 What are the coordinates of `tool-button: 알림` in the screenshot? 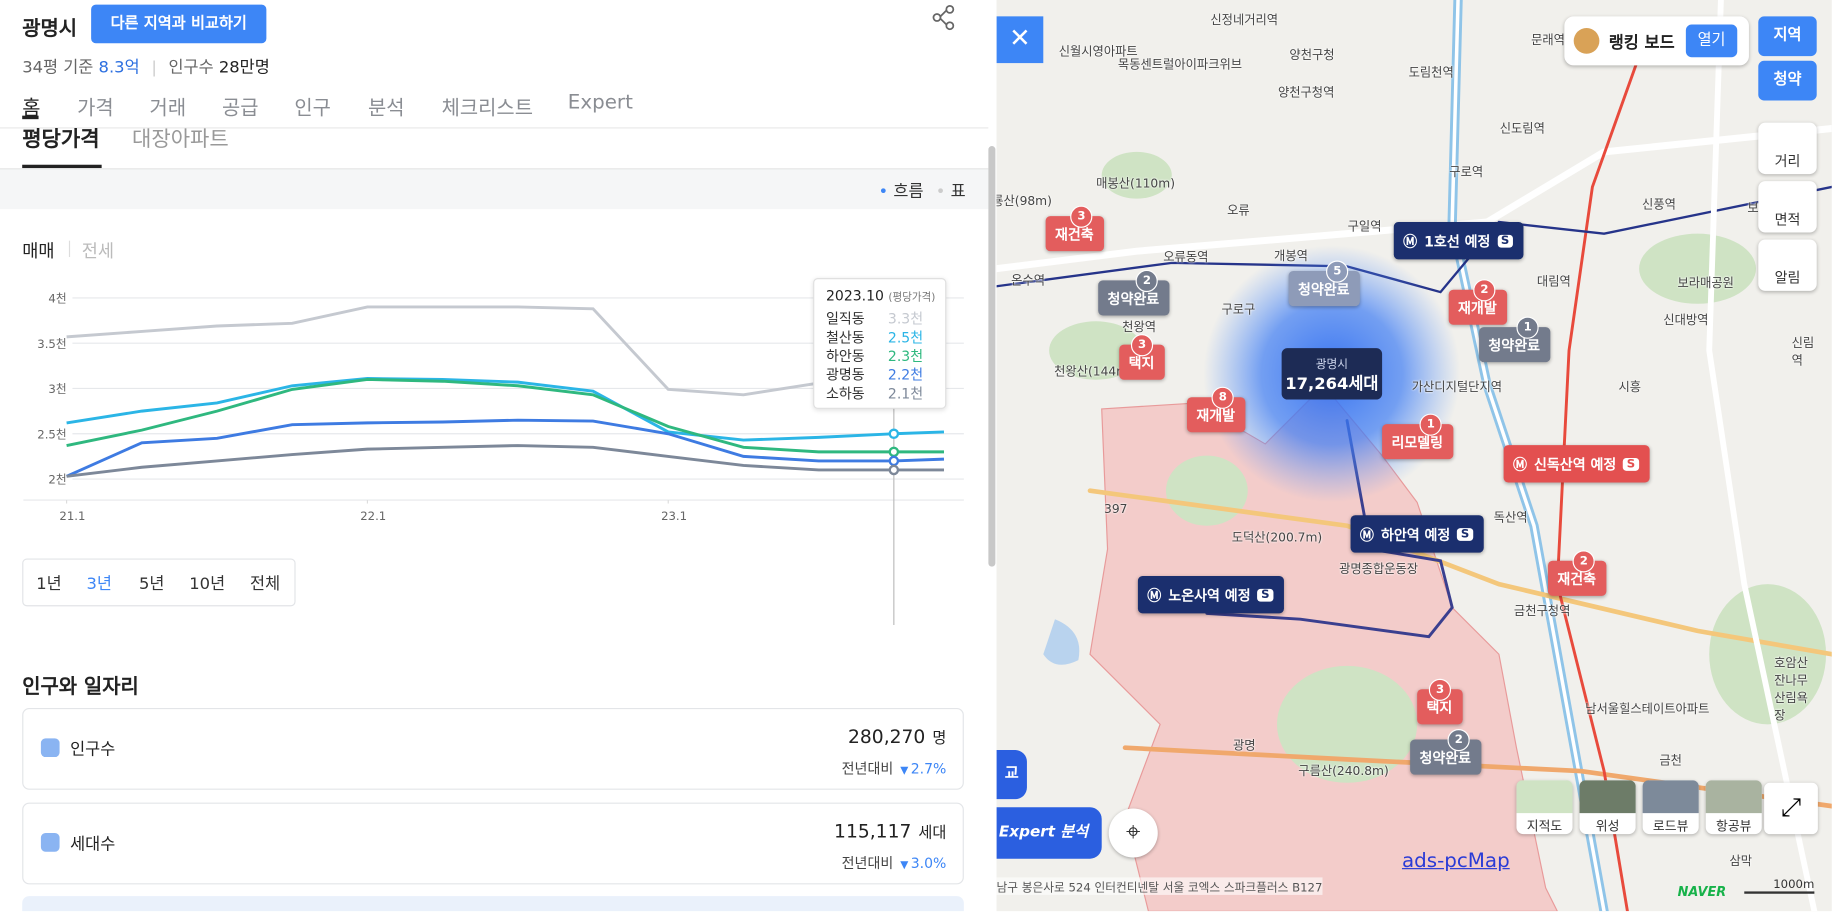 It's located at (1787, 265).